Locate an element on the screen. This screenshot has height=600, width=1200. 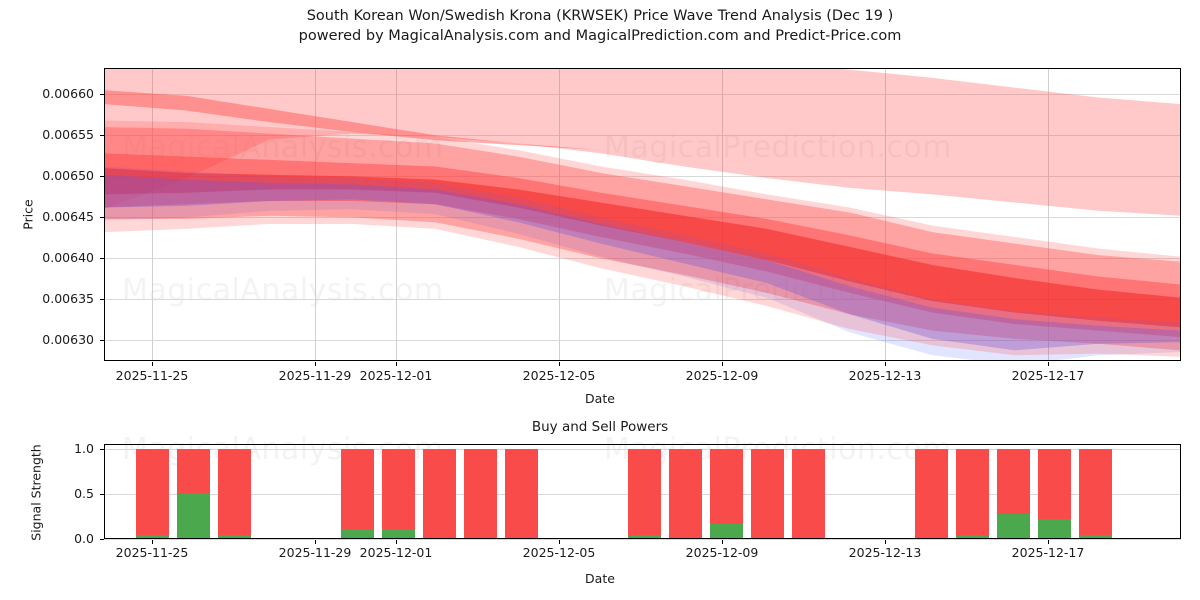
watermark-prediction-2: MagicalPrediction.com is located at coordinates (778, 290).